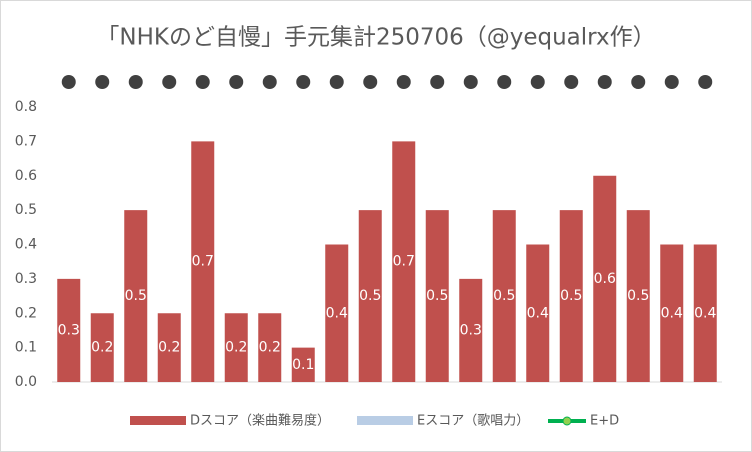 The image size is (752, 452). Describe the element at coordinates (26, 382) in the screenshot. I see `y-tick-label: 0.0` at that location.